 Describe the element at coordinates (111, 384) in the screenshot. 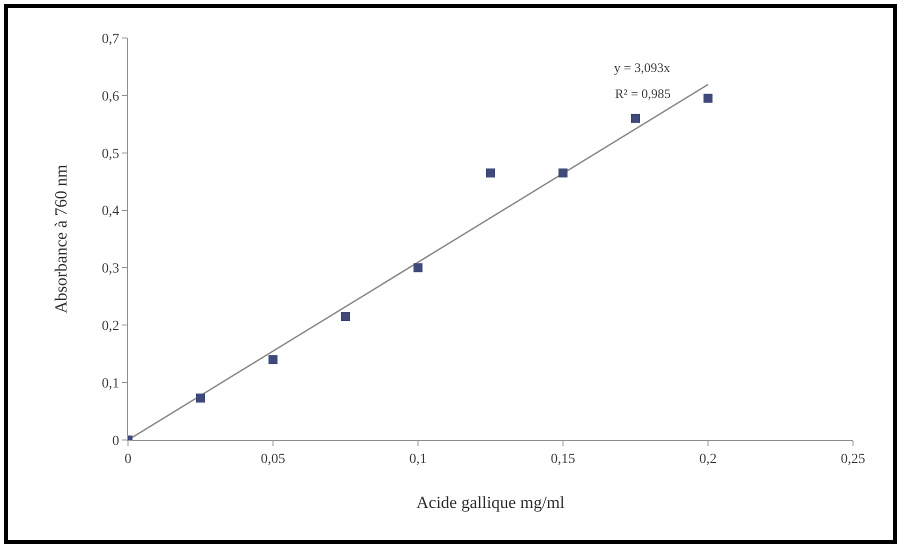

I see `y-tick-label: 0,1` at that location.